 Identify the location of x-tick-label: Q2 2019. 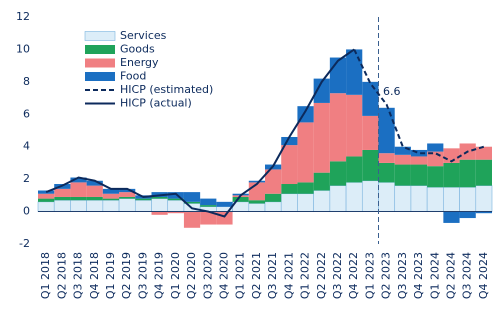
(126, 275).